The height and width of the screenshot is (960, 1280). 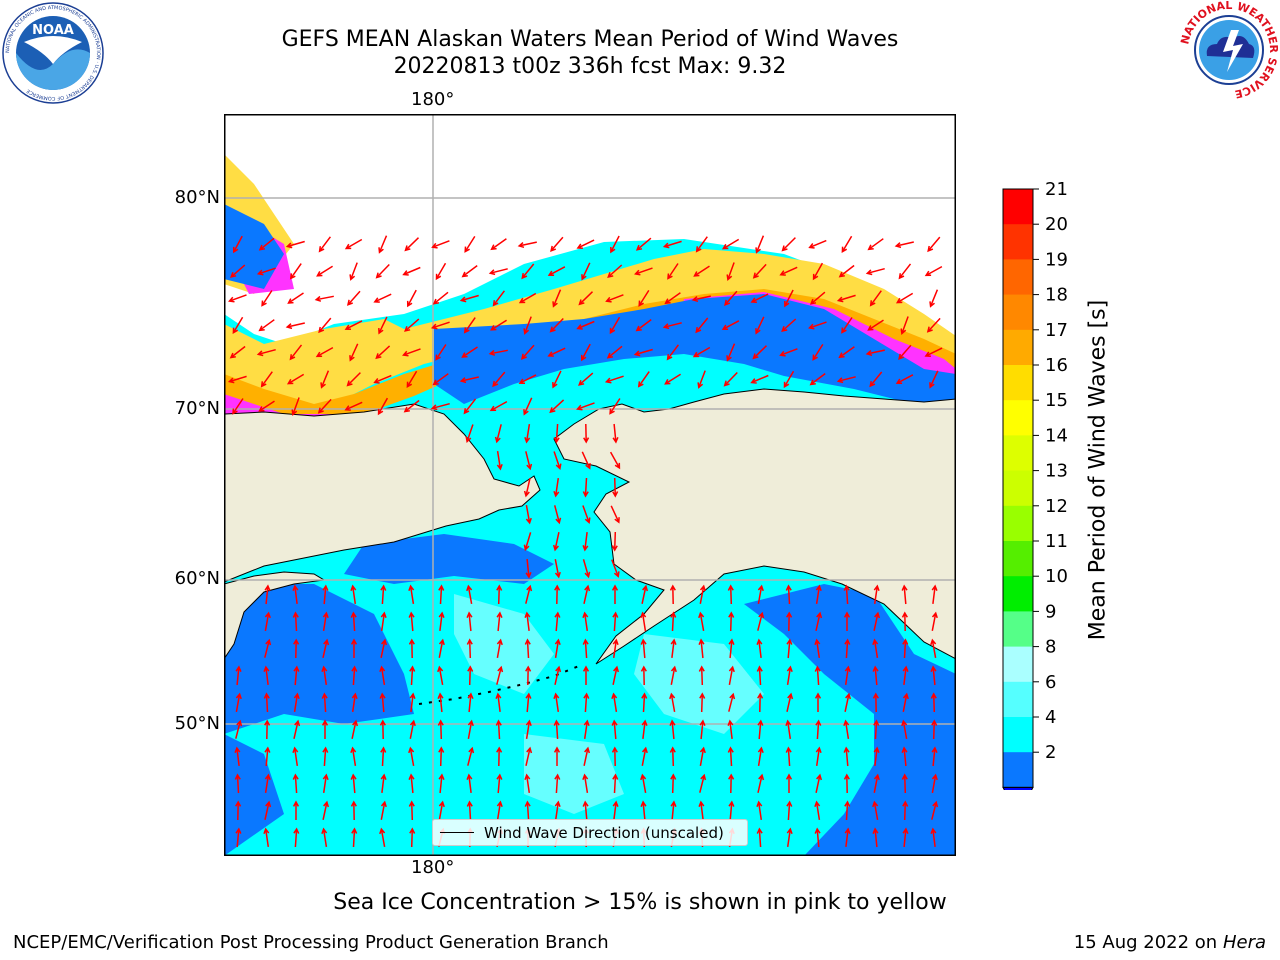 What do you see at coordinates (1050, 471) in the screenshot?
I see `colorbar-ticks: 21 20 19 18 17 16 15 14 13 12 11 10 9 8 6 4 2` at bounding box center [1050, 471].